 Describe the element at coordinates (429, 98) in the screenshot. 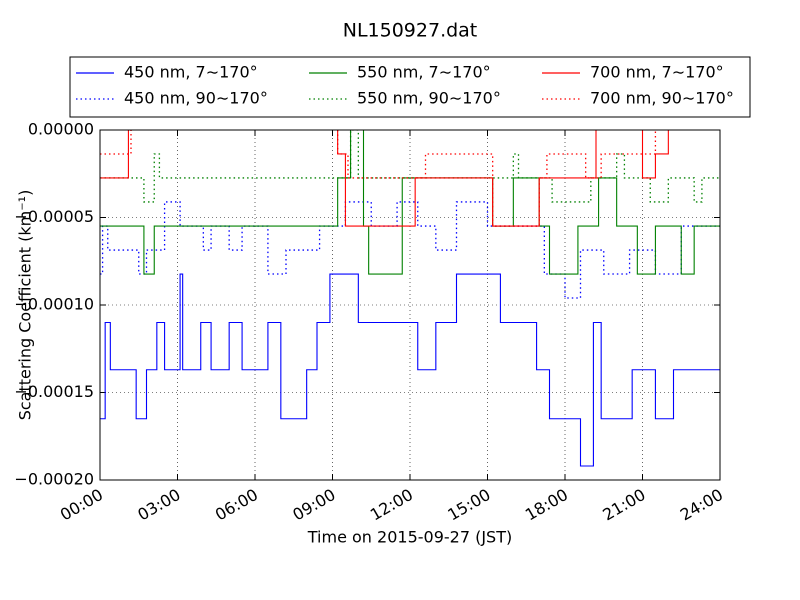

I see `legend-label: 550 nm, 90∼170°` at that location.